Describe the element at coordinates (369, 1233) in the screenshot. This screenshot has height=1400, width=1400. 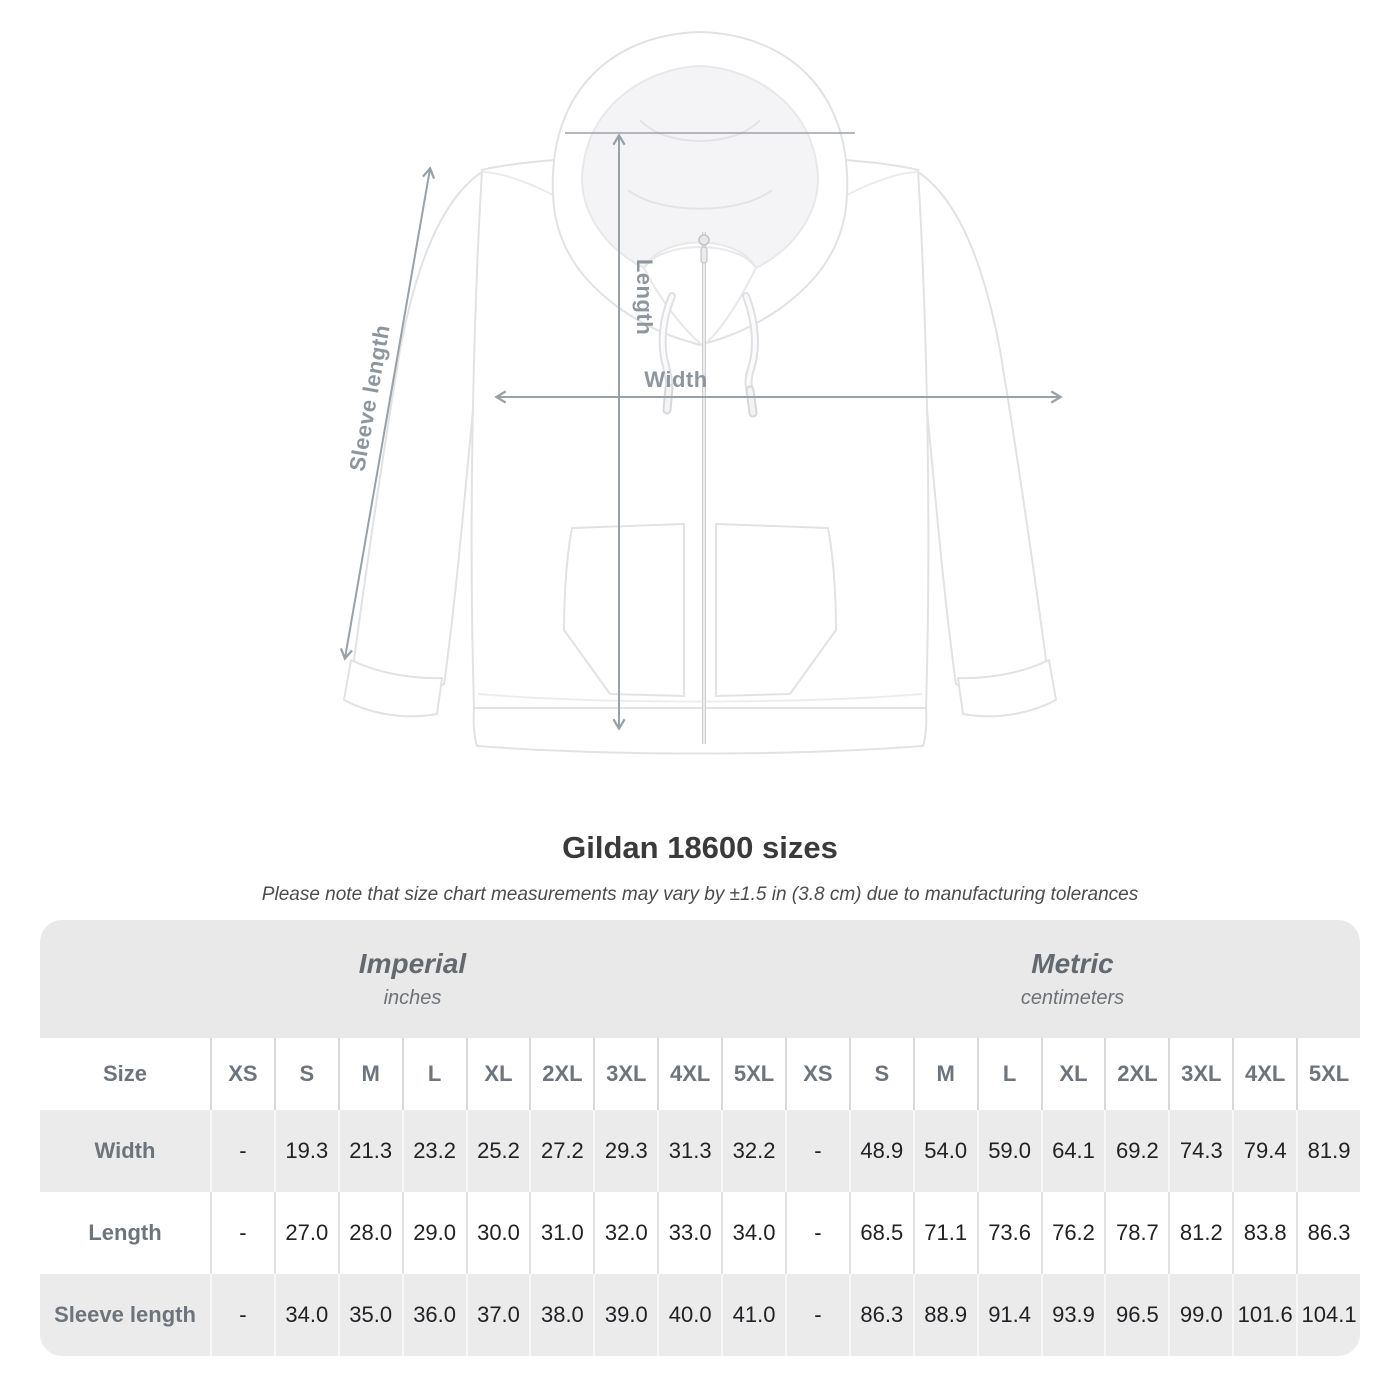
I see `table-cell: 28.0` at that location.